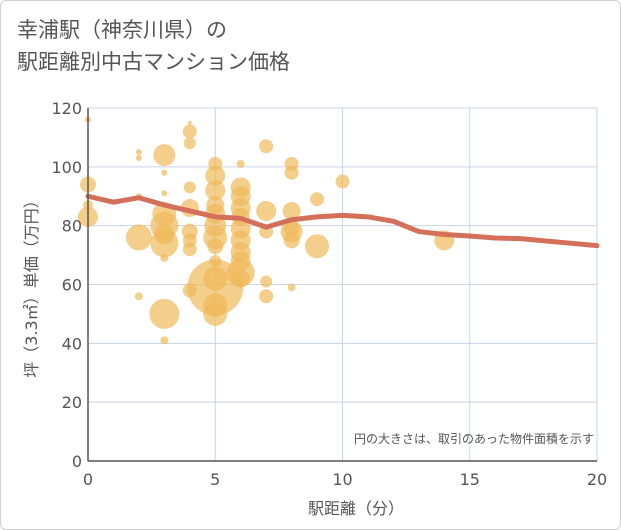  I want to click on x-tick-label: 15, so click(470, 479).